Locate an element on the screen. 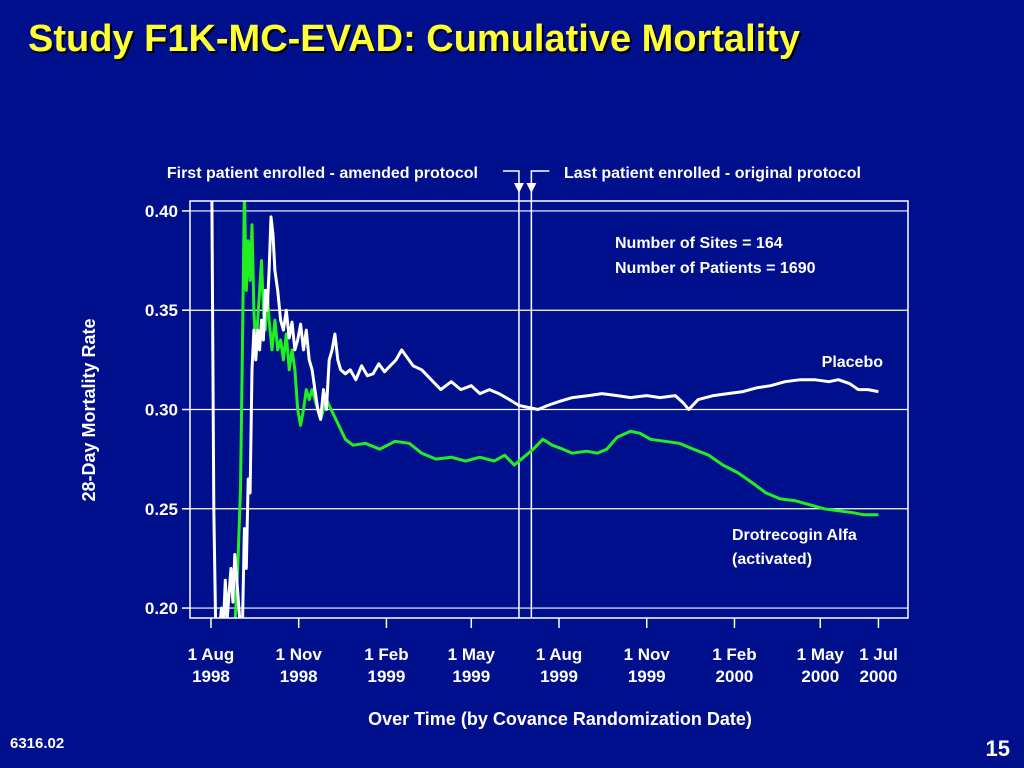 The height and width of the screenshot is (768, 1024). y-tick-label: 0.35 is located at coordinates (161, 310).